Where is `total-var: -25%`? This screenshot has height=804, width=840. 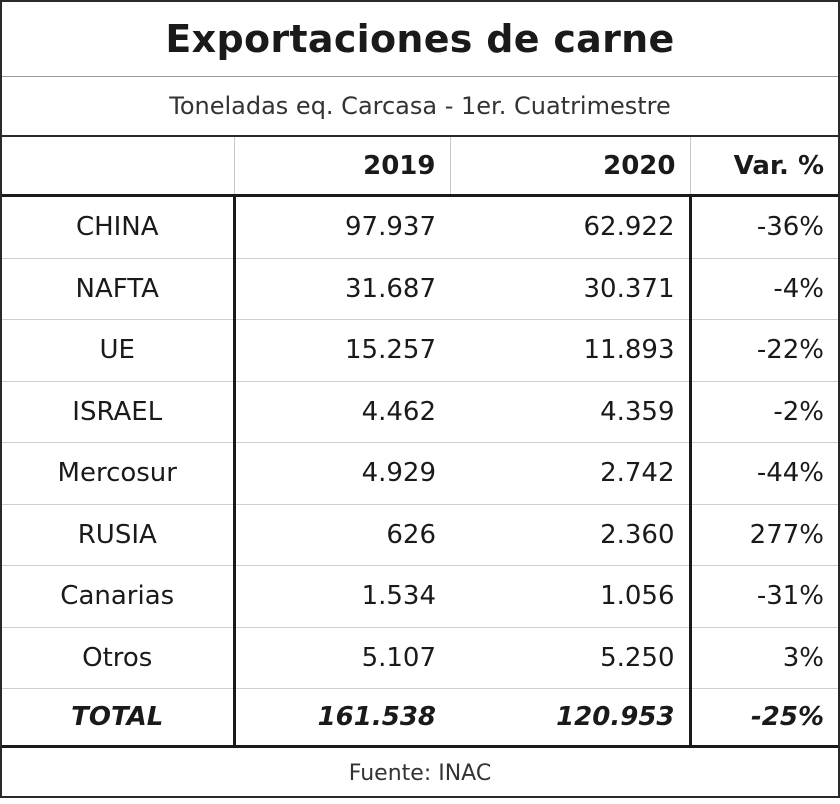
total-var: -25% is located at coordinates (763, 718).